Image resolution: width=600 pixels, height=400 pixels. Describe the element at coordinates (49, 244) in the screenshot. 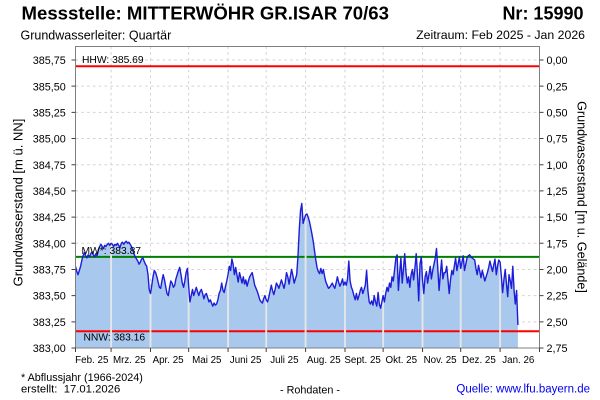

I see `svg-text: 384,00` at that location.